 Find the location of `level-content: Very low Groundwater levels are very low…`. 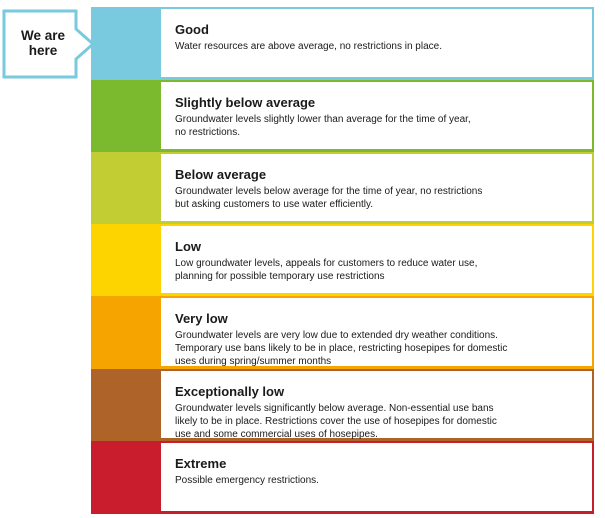

level-content: Very low Groundwater levels are very low… is located at coordinates (376, 333).